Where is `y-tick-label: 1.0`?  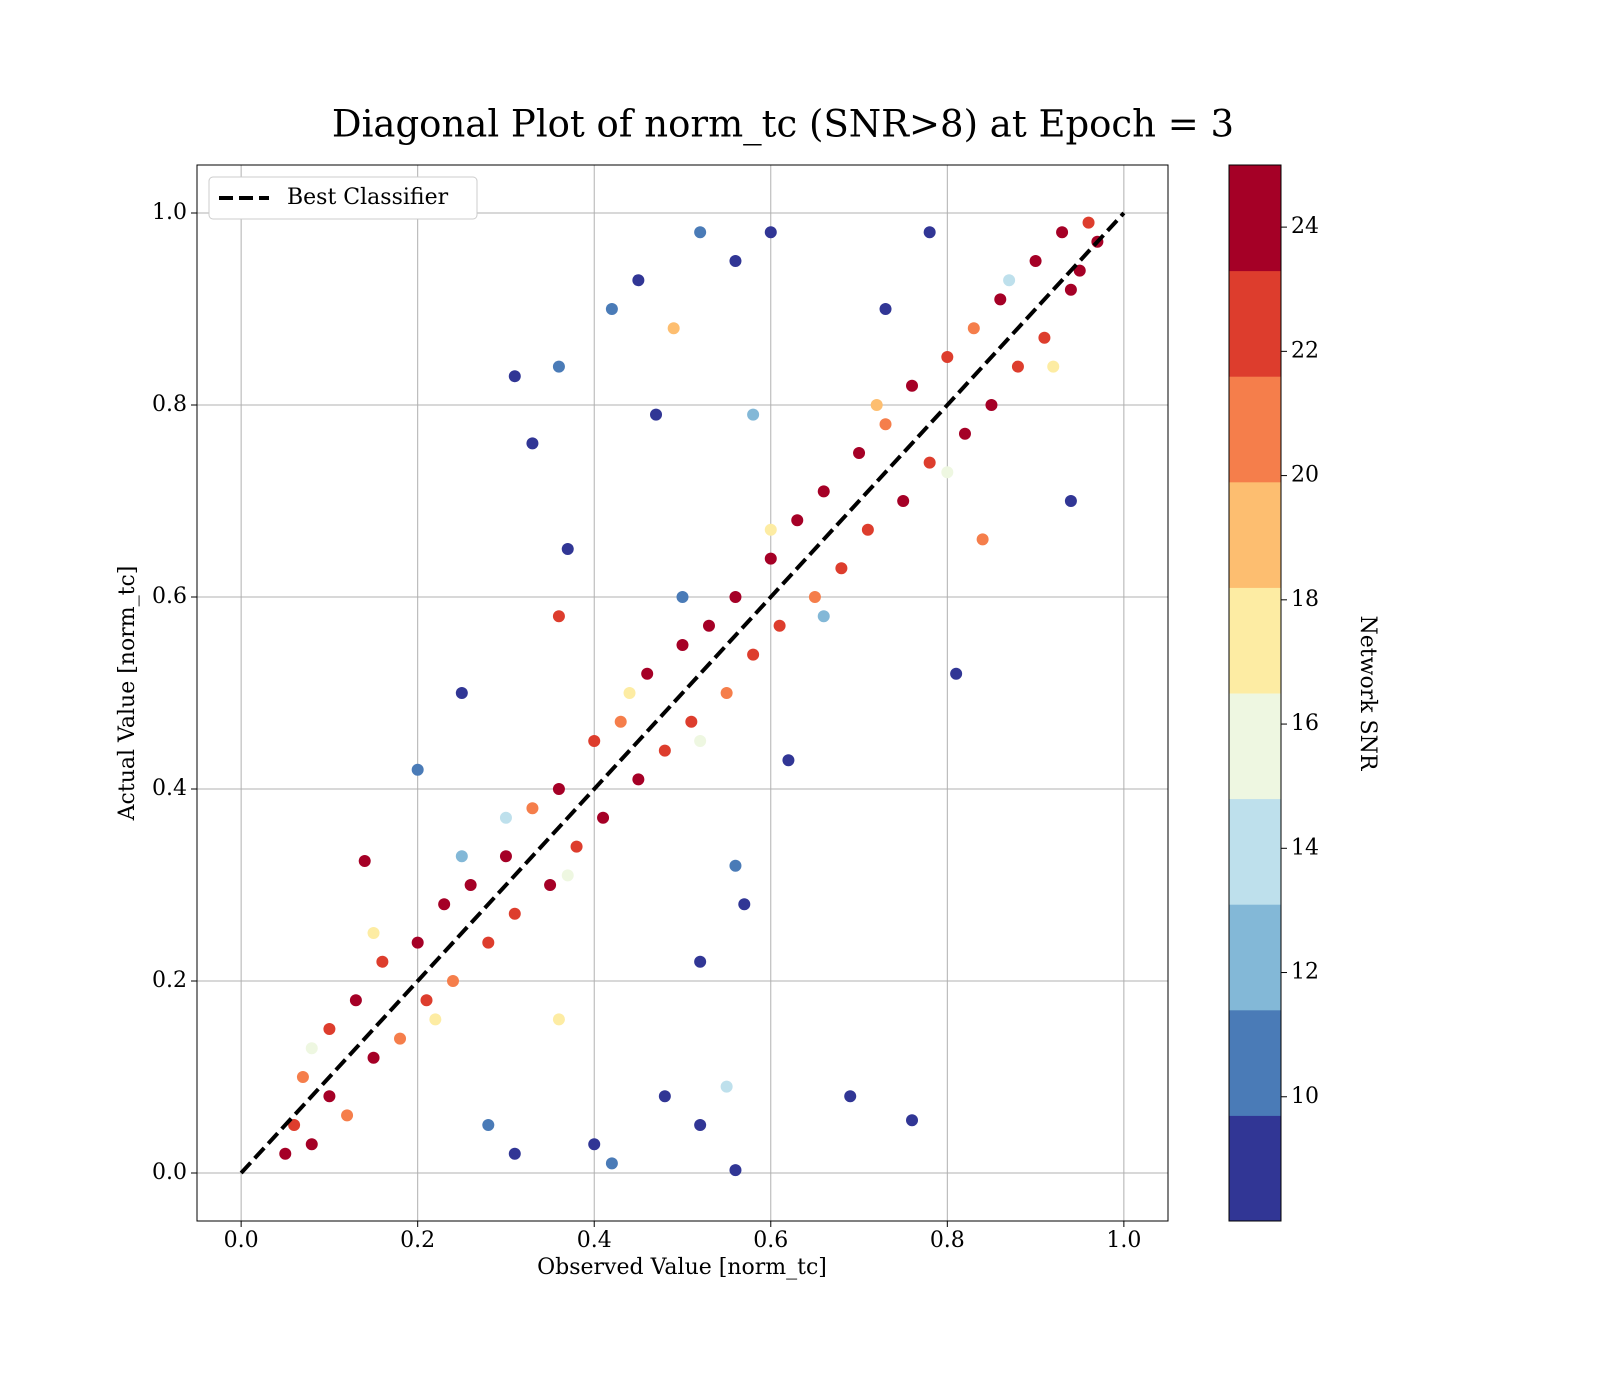
y-tick-label: 1.0 is located at coordinates (169, 212).